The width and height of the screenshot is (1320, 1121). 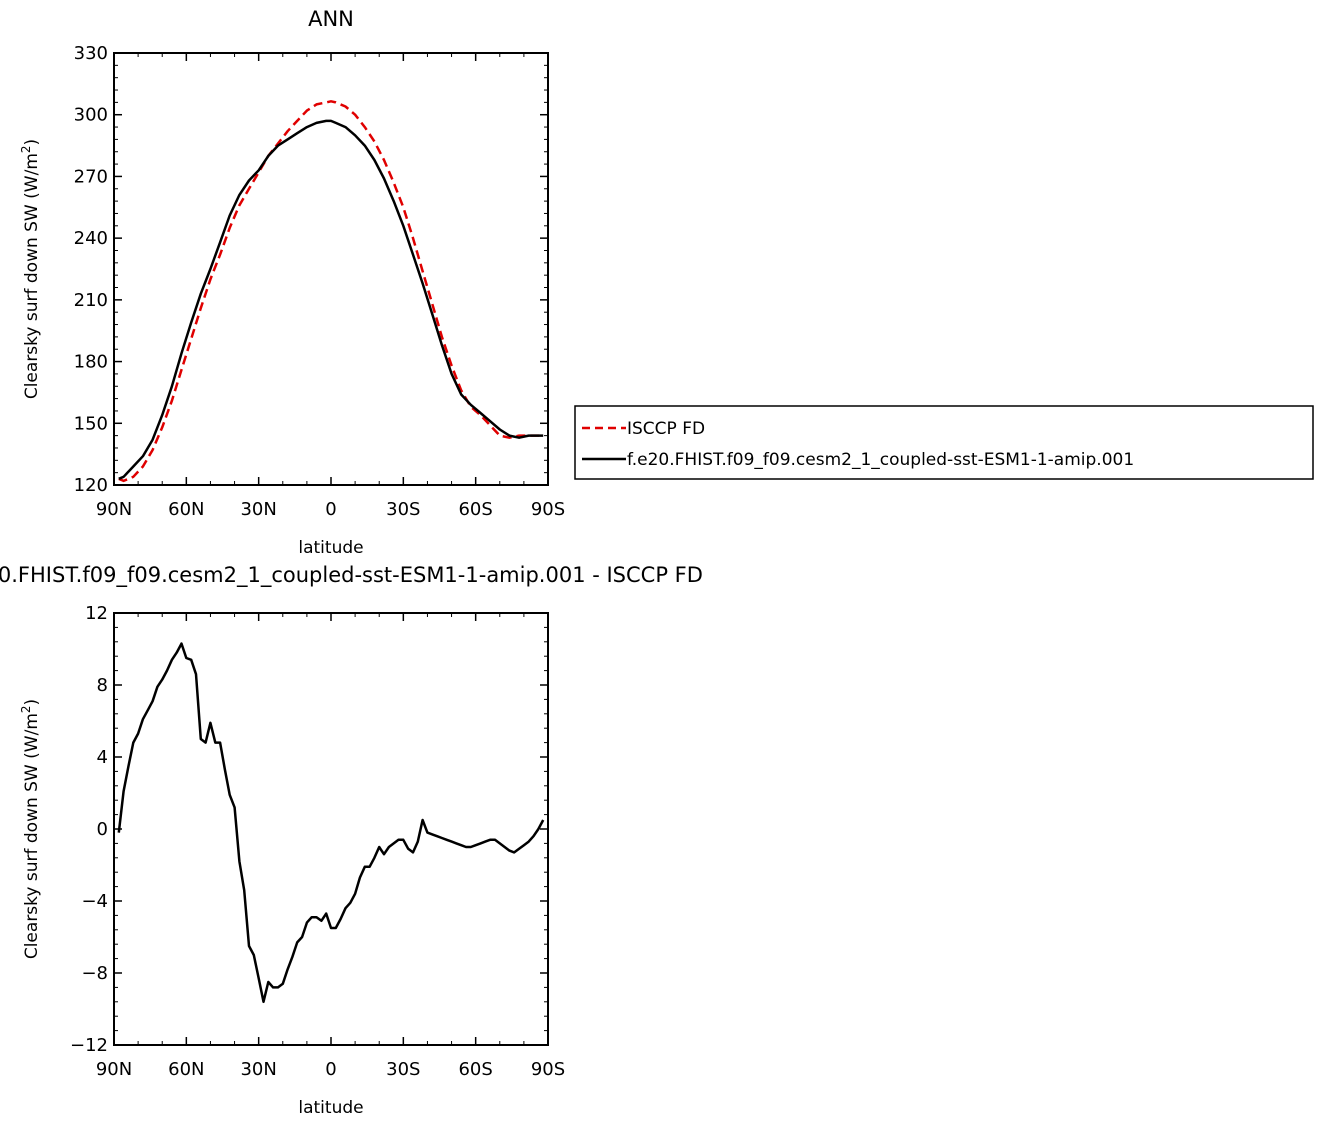 What do you see at coordinates (94, 973) in the screenshot?
I see `bottom-y-tick-label: −8` at bounding box center [94, 973].